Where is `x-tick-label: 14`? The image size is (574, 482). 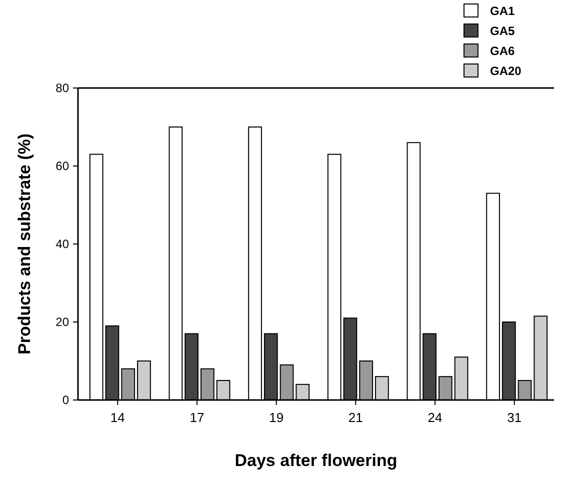
x-tick-label: 14 is located at coordinates (117, 417).